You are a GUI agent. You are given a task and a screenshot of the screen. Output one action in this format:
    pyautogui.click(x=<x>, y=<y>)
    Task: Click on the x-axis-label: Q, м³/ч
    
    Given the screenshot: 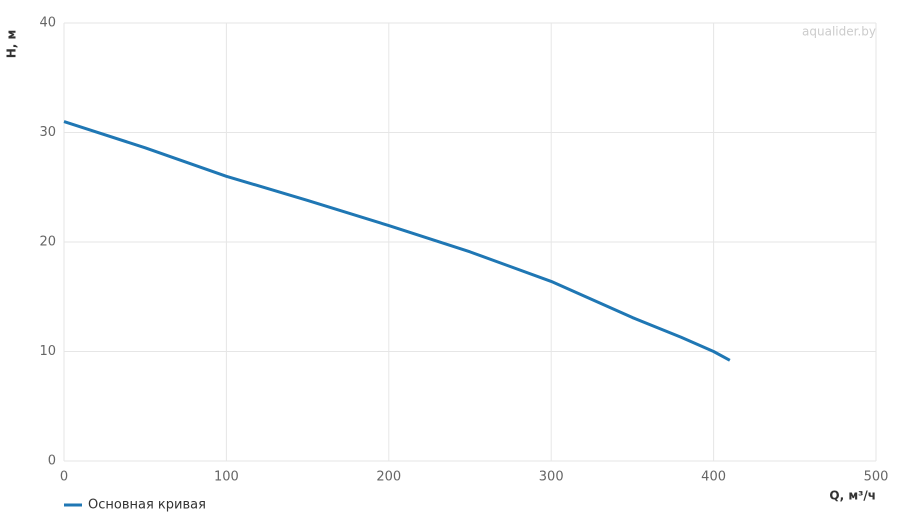 What is the action you would take?
    pyautogui.click(x=852, y=496)
    